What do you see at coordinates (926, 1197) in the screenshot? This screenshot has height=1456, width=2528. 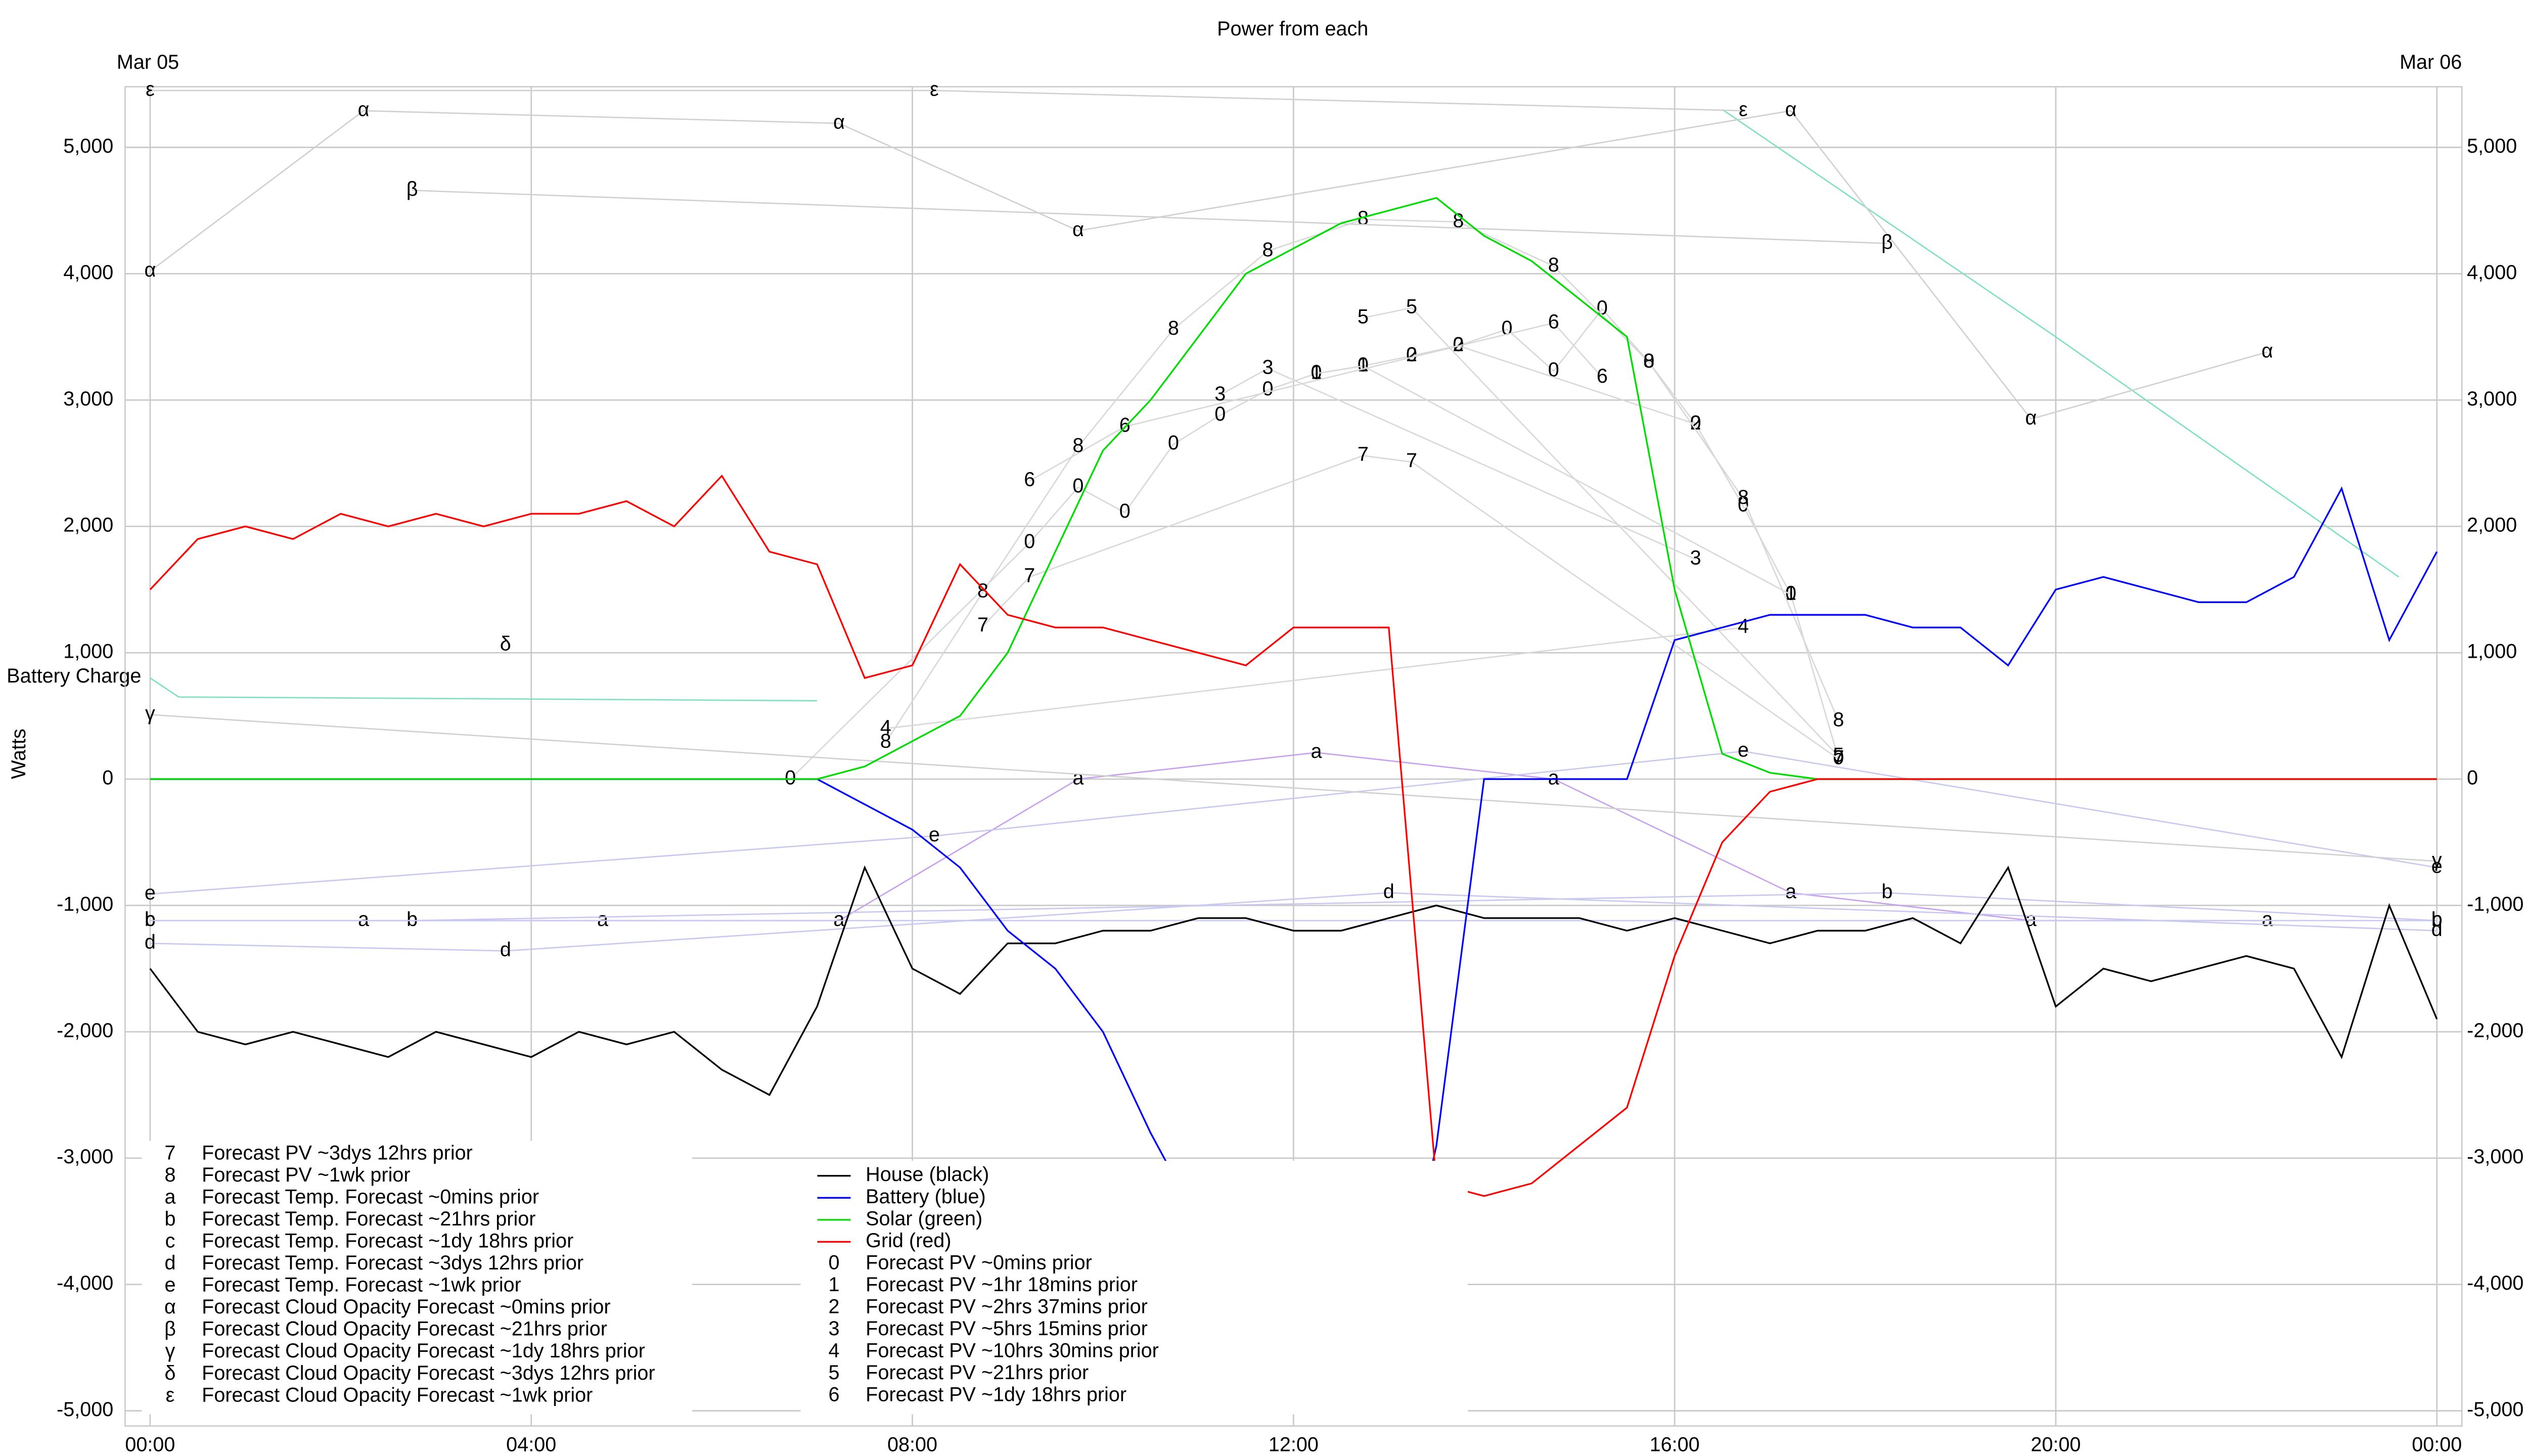 I see `legend-label: Battery (blue)` at bounding box center [926, 1197].